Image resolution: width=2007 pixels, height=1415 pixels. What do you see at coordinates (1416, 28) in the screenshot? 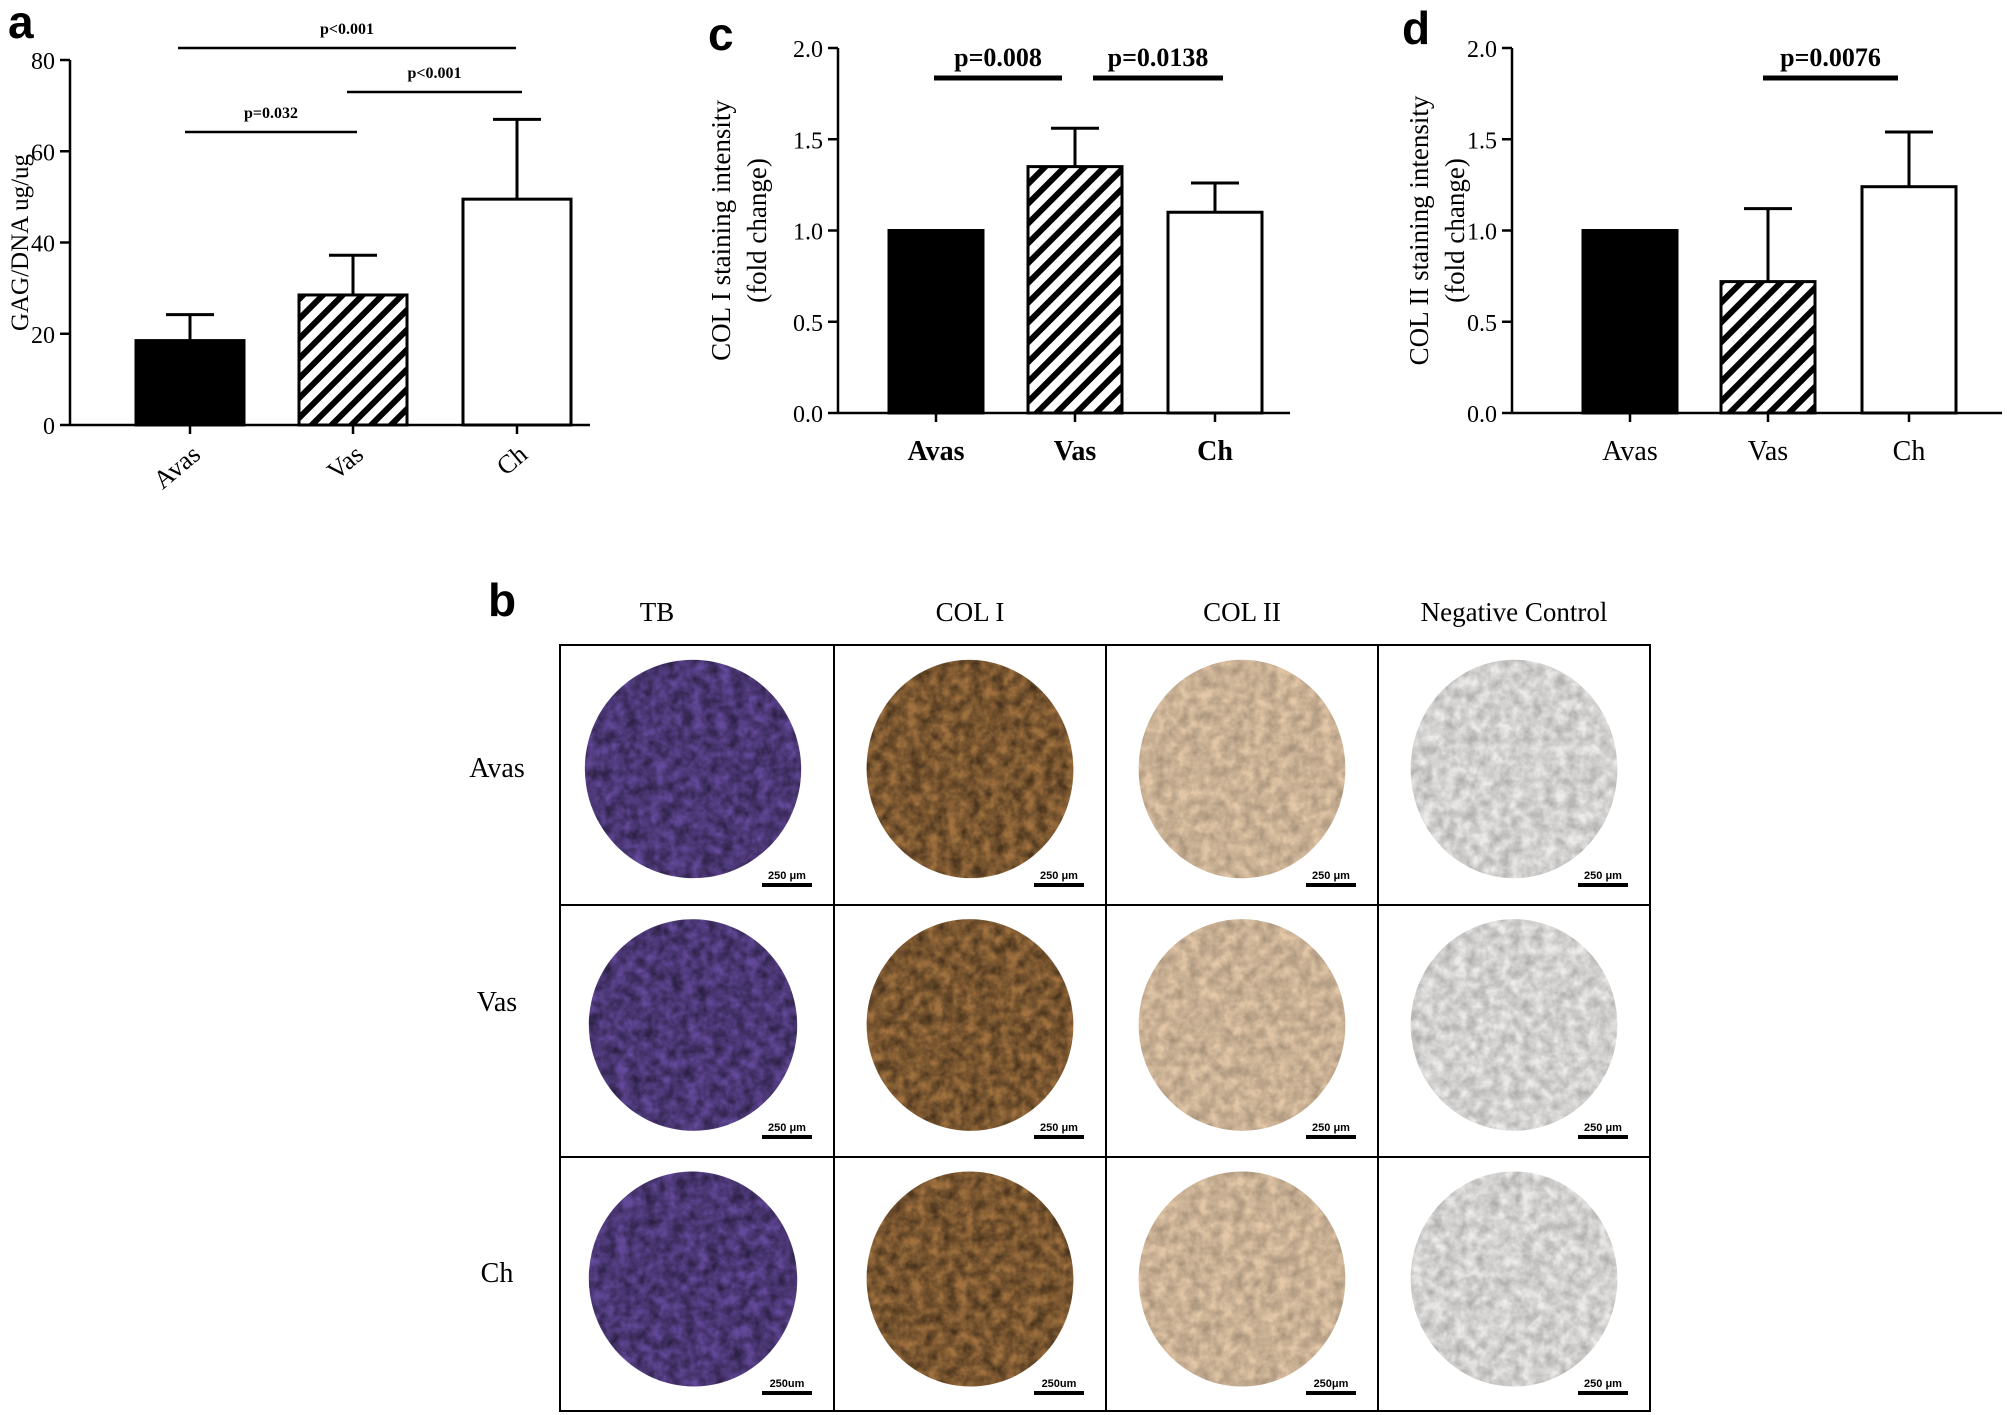
I see `panel-letter-d: d` at bounding box center [1416, 28].